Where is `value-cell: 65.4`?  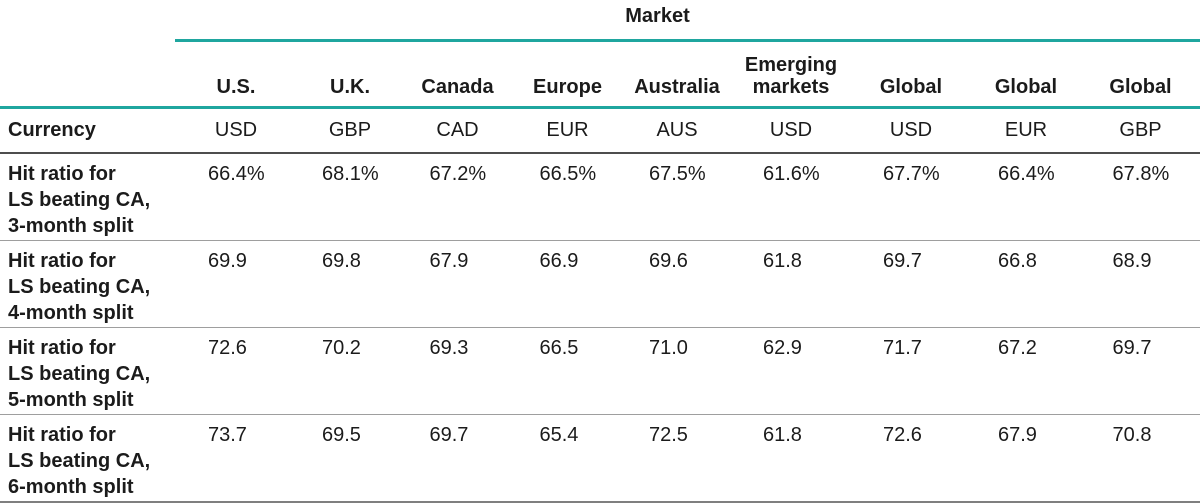
value-cell: 65.4 is located at coordinates (567, 458).